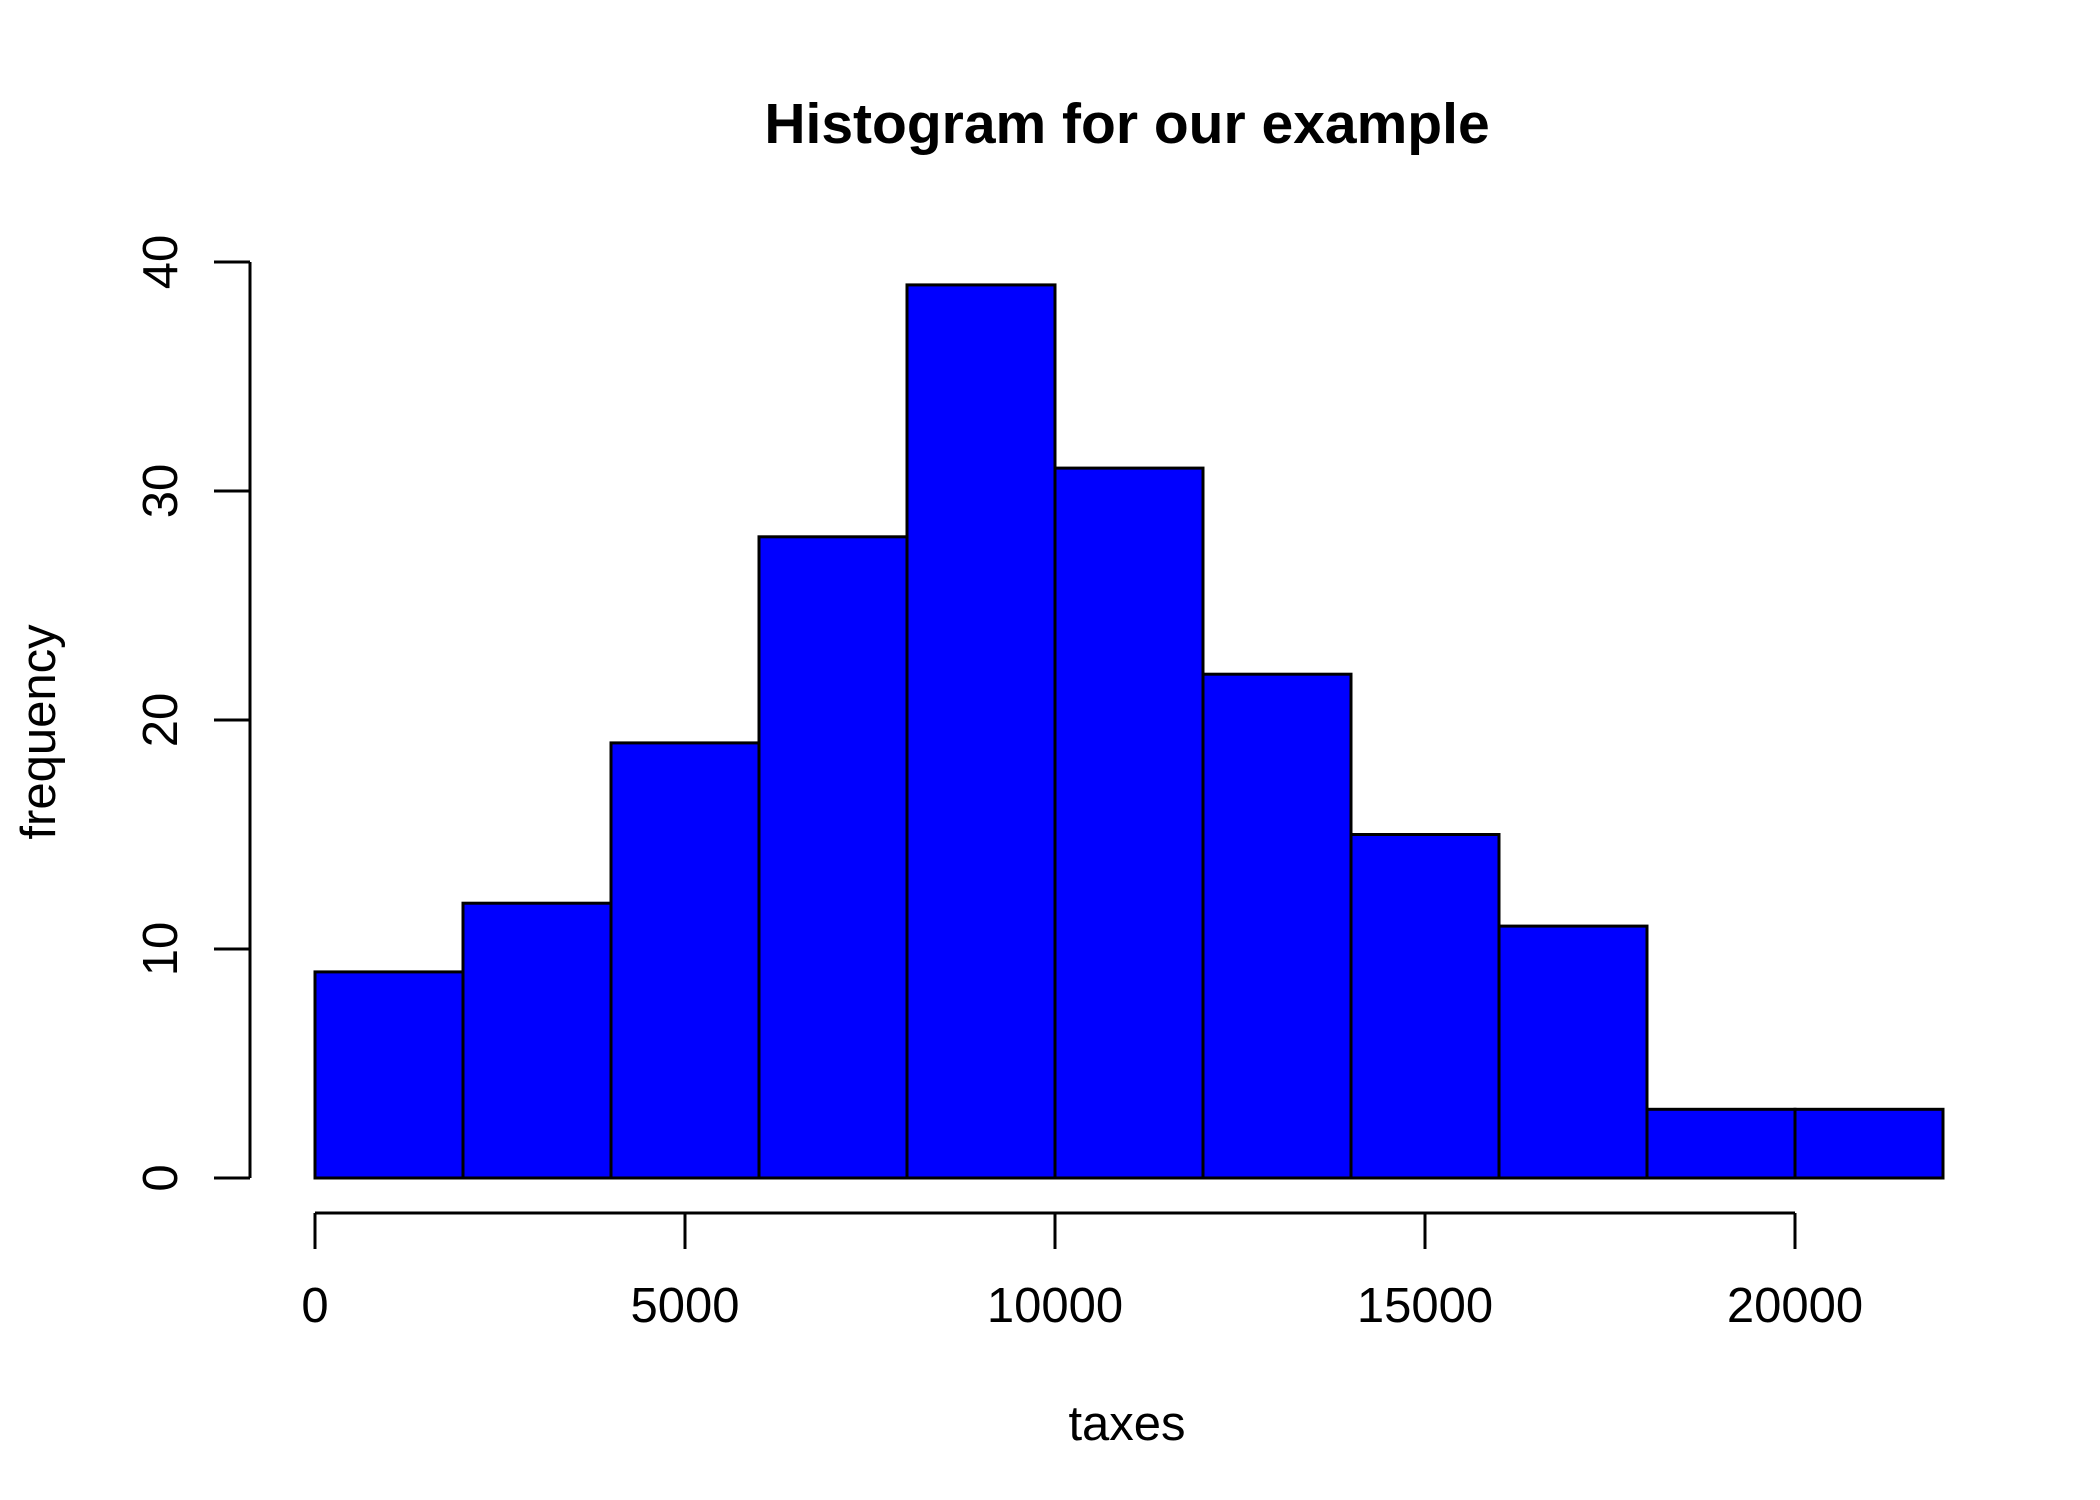  What do you see at coordinates (39, 732) in the screenshot?
I see `y-axis-label: frequency` at bounding box center [39, 732].